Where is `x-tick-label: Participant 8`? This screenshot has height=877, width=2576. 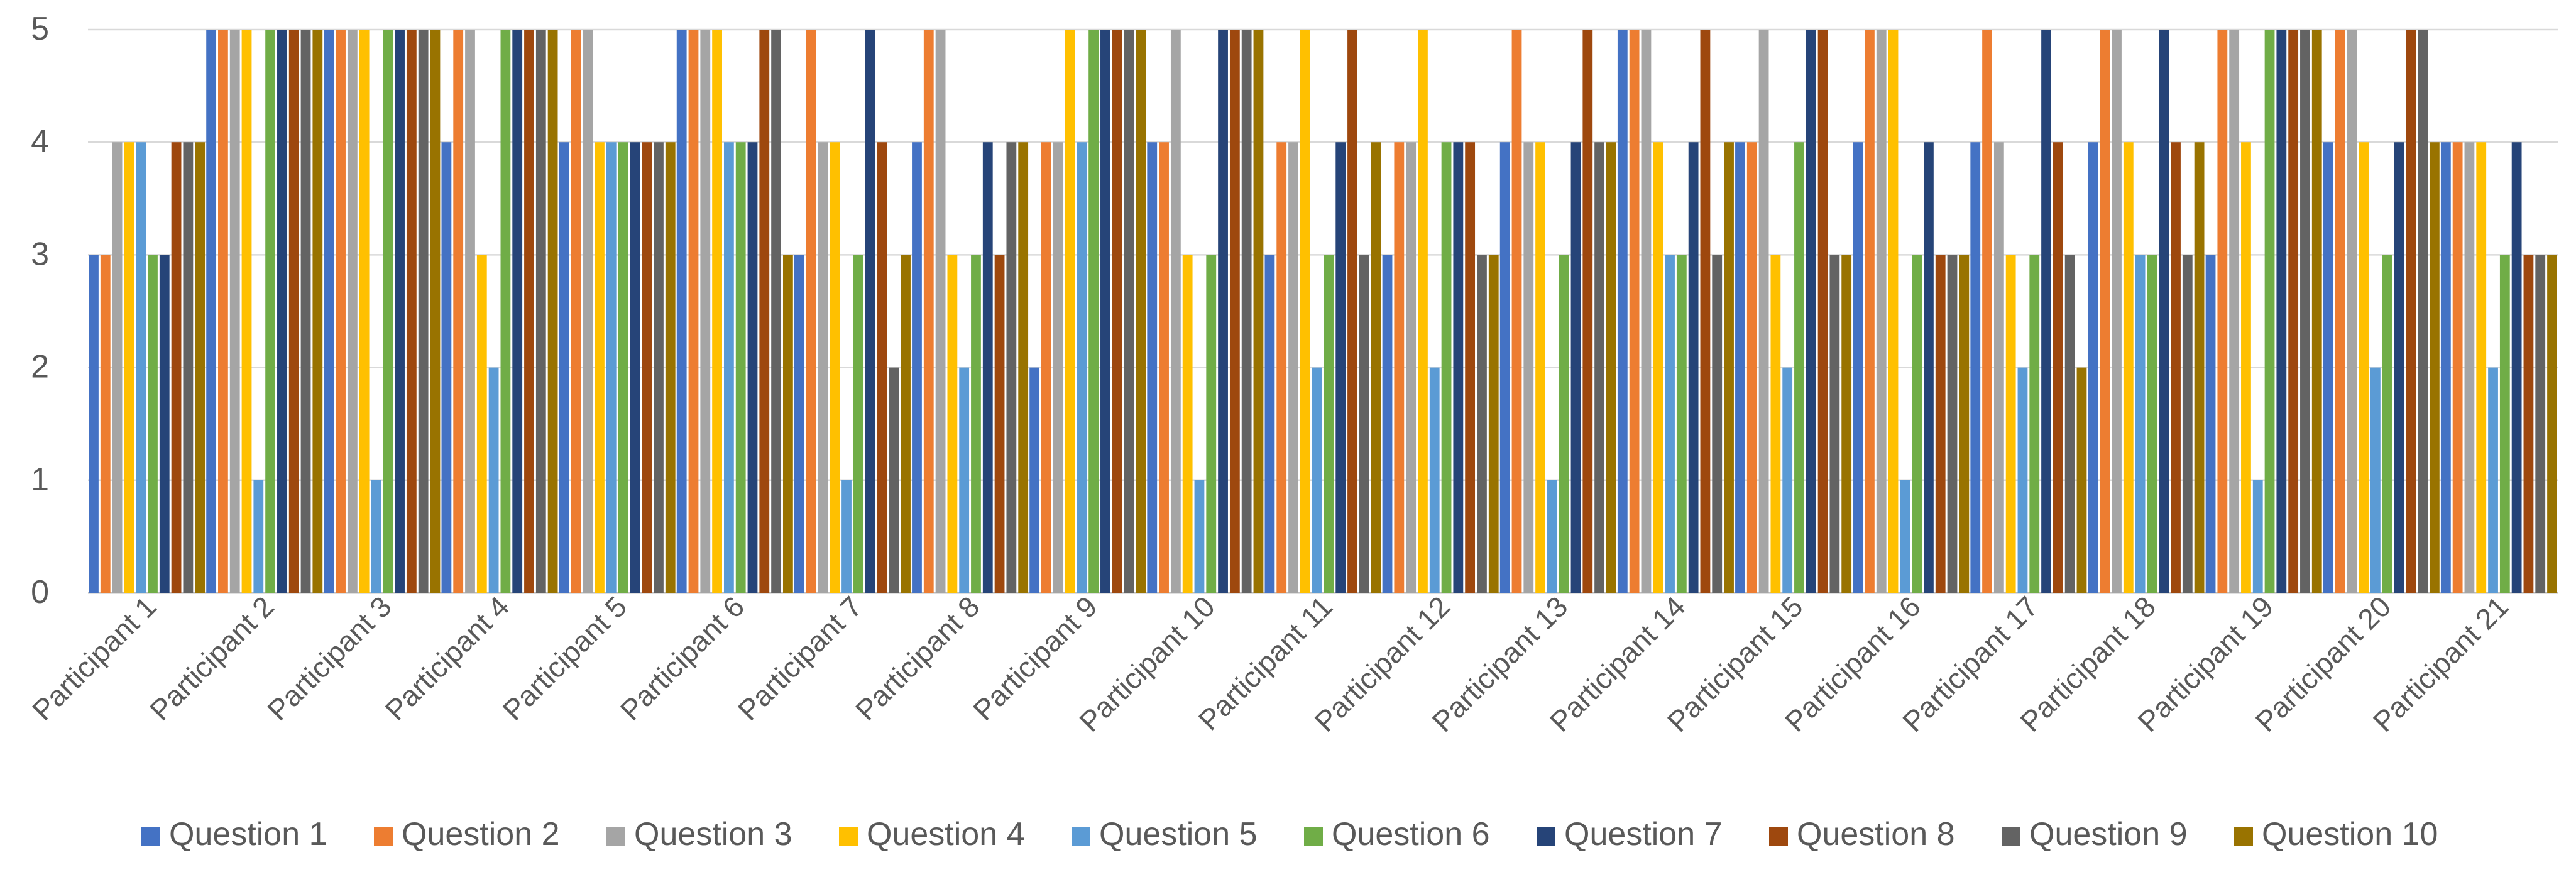 x-tick-label: Participant 8 is located at coordinates (918, 658).